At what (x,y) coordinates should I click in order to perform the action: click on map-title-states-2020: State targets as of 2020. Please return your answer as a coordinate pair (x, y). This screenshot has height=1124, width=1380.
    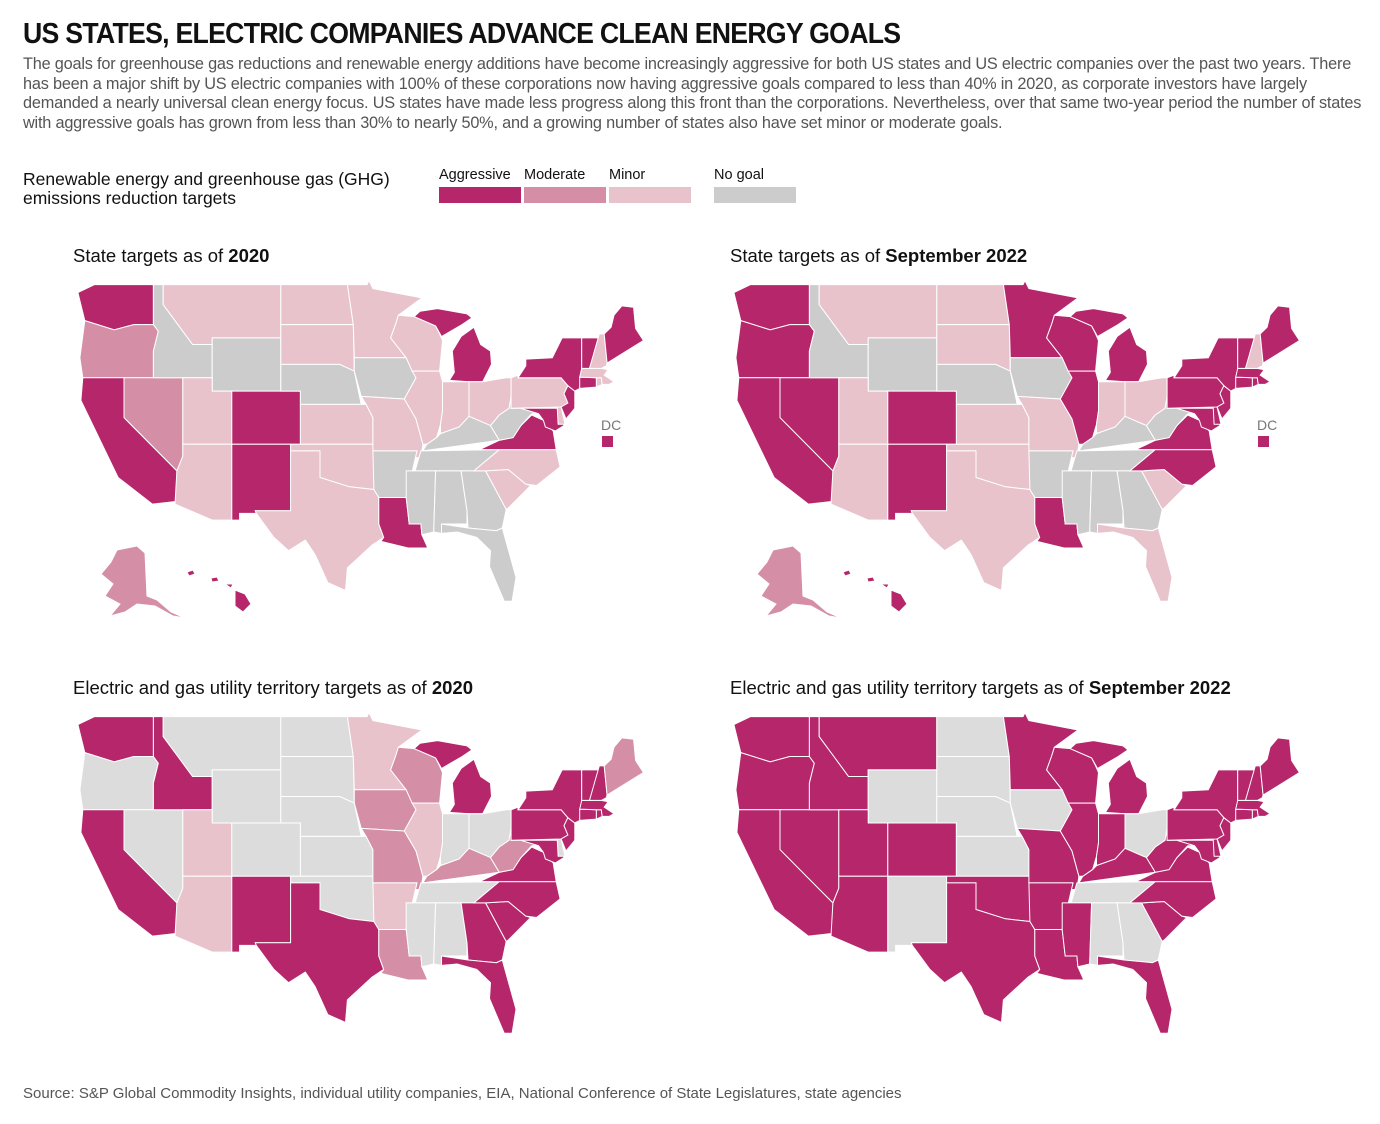
    Looking at the image, I should click on (171, 255).